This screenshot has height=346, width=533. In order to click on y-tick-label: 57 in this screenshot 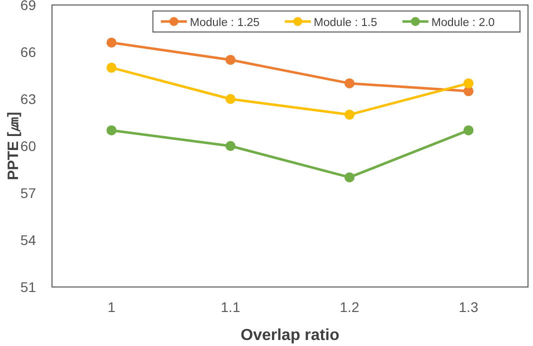, I will do `click(28, 193)`.